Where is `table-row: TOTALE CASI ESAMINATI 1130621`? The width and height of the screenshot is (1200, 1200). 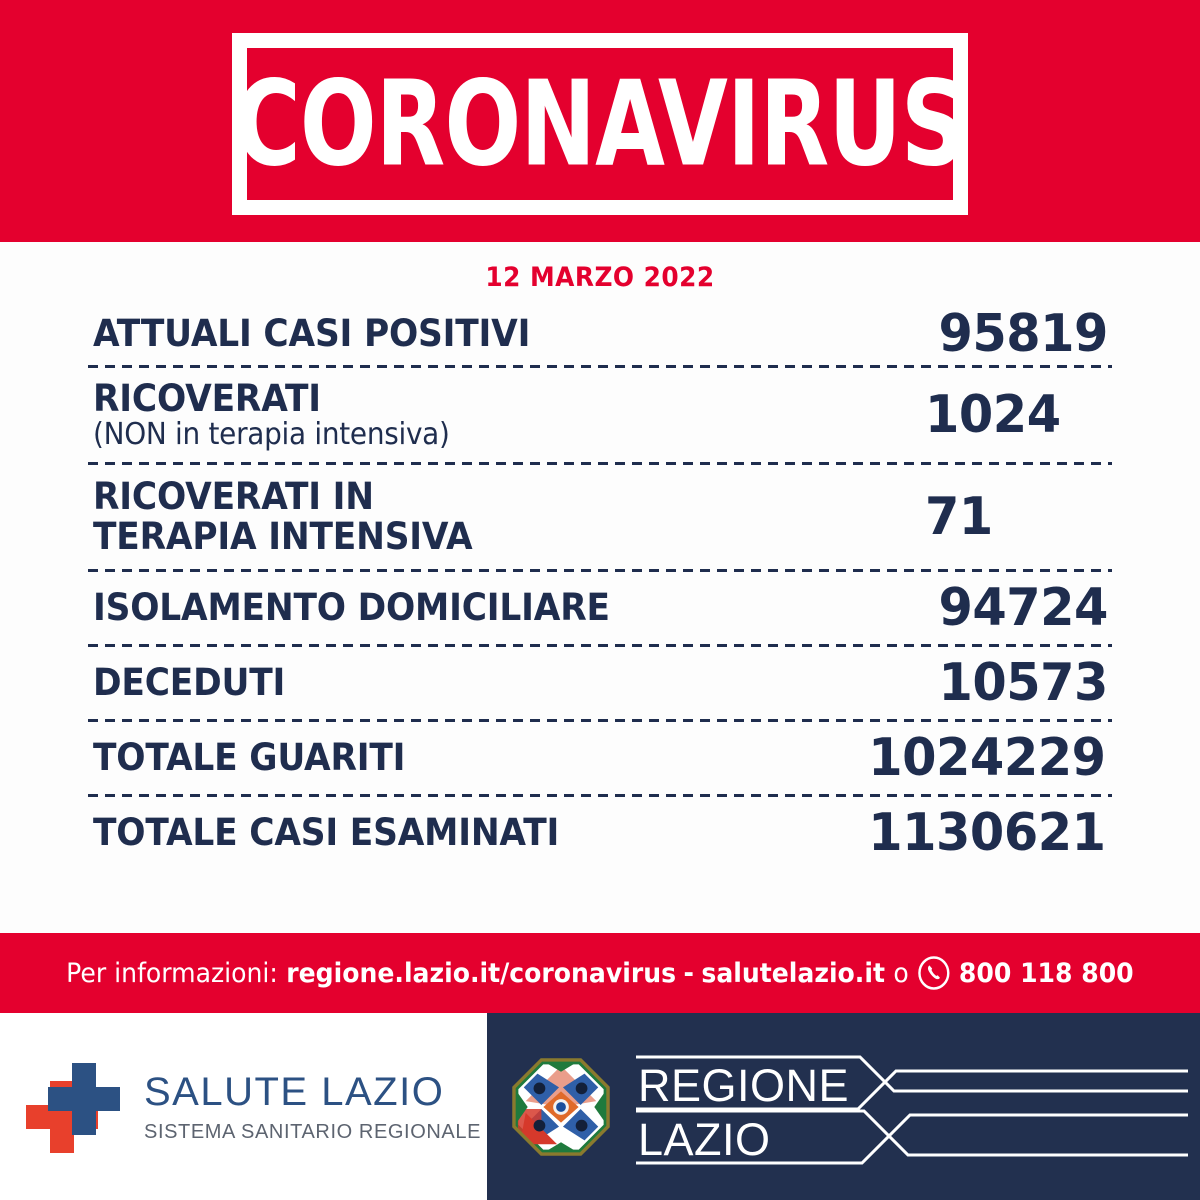
table-row: TOTALE CASI ESAMINATI 1130621 is located at coordinates (600, 833).